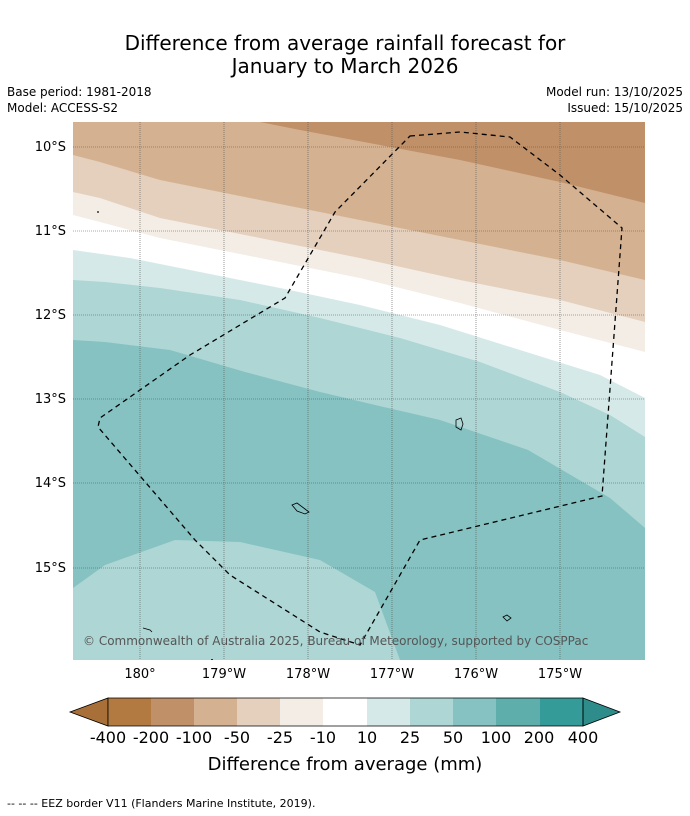 The width and height of the screenshot is (690, 816). What do you see at coordinates (539, 737) in the screenshot?
I see `legend-tick: 200` at bounding box center [539, 737].